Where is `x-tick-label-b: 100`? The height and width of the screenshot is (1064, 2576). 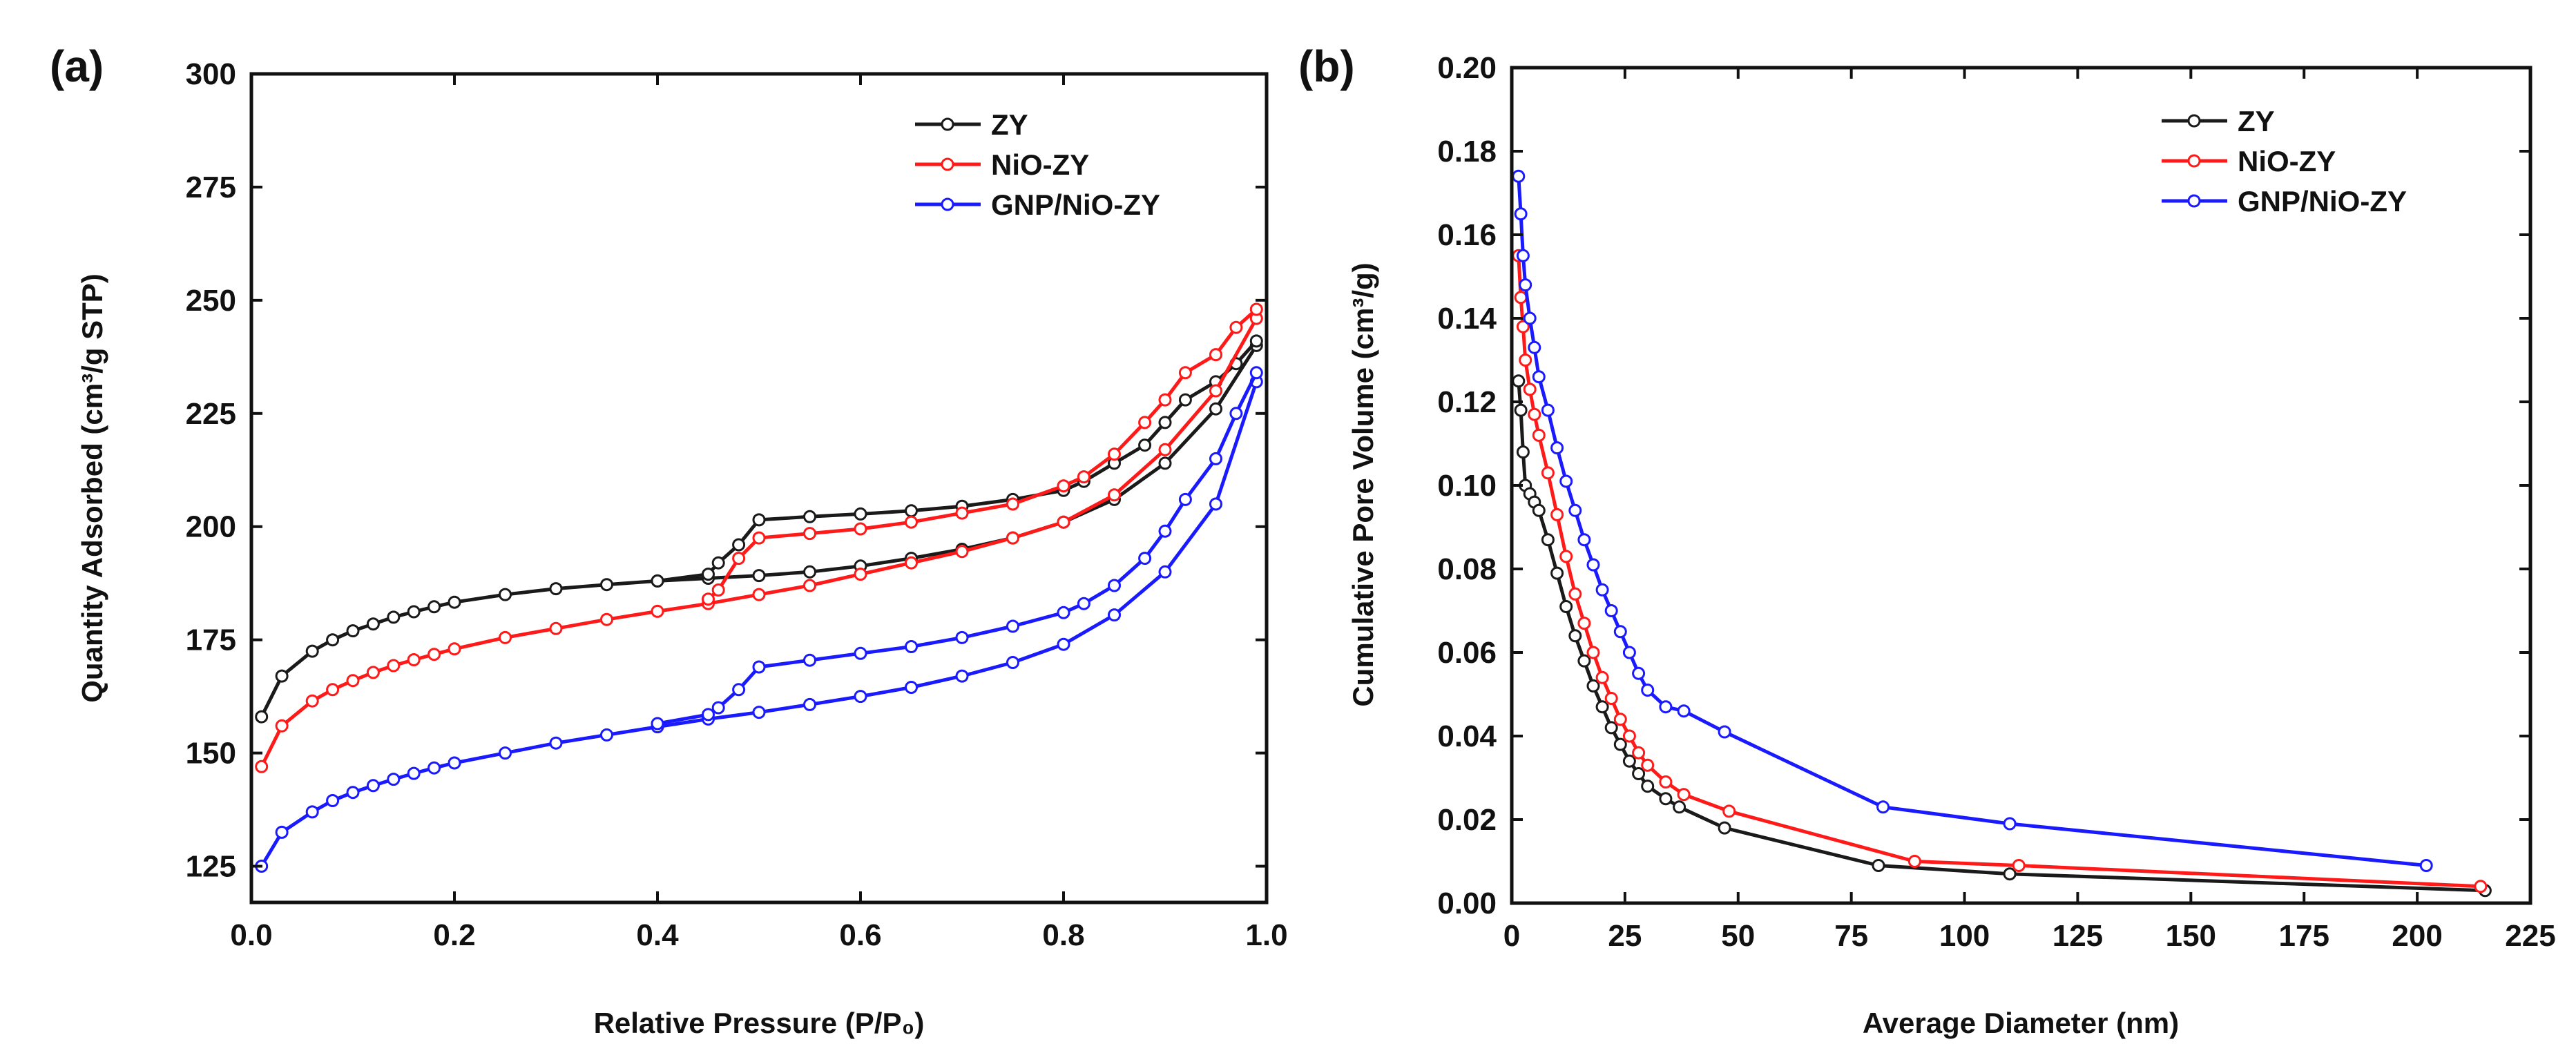
x-tick-label-b: 100 is located at coordinates (1964, 936).